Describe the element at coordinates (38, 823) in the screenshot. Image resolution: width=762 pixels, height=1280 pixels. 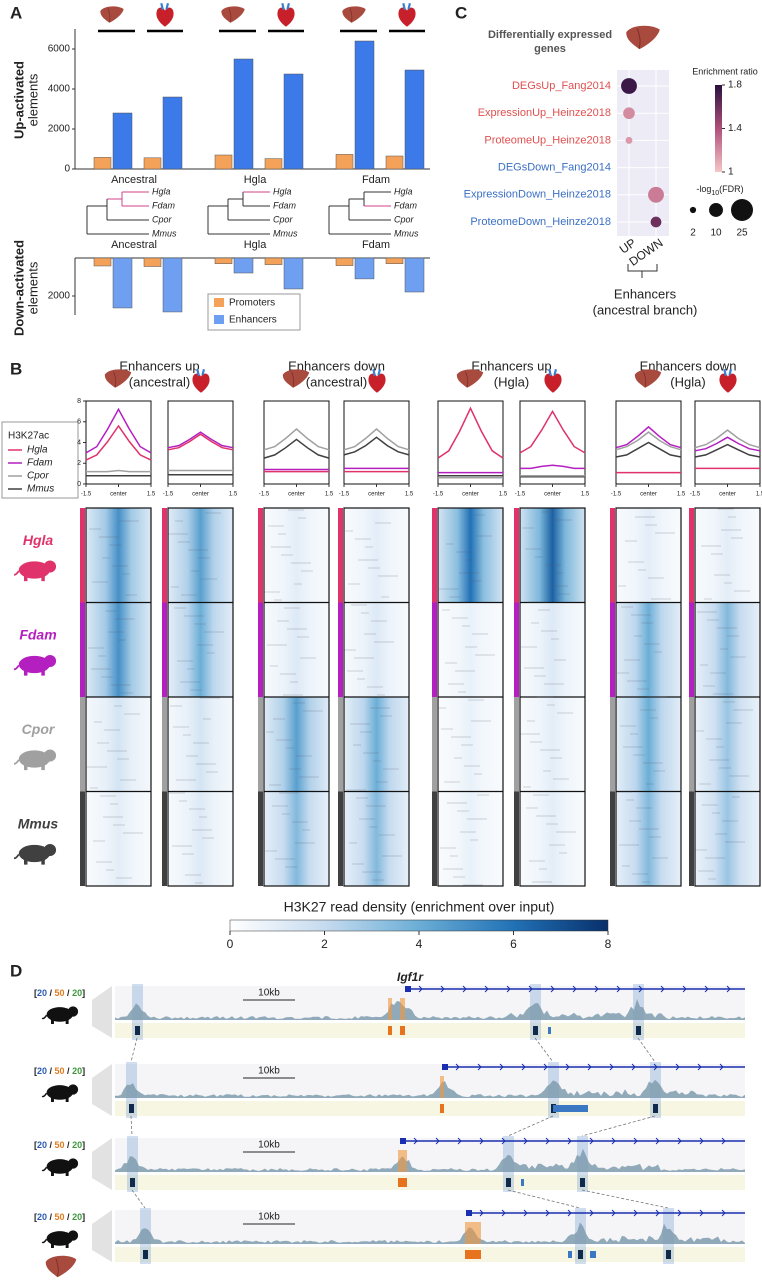
I see `species-label: Mmus` at that location.